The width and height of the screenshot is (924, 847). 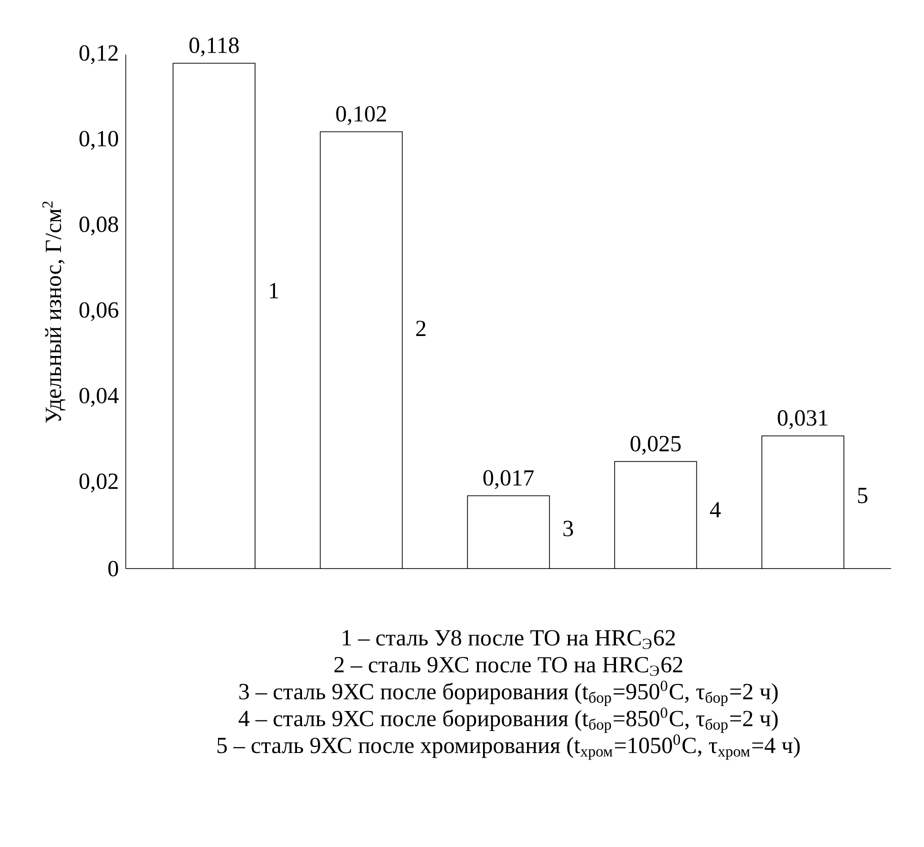 I want to click on text: 1 – сталь У8 после ТО на HRC$_{Э}$62, so click(x=508, y=639).